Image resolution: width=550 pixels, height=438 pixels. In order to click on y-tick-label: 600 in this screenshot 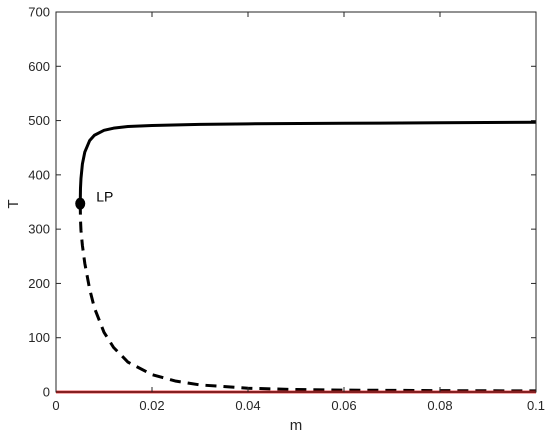, I will do `click(39, 66)`.